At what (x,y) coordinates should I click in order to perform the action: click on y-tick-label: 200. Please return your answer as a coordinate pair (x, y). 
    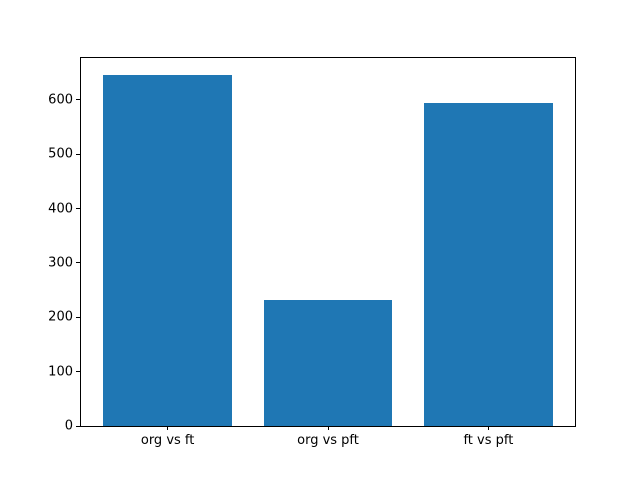
    Looking at the image, I should click on (60, 317).